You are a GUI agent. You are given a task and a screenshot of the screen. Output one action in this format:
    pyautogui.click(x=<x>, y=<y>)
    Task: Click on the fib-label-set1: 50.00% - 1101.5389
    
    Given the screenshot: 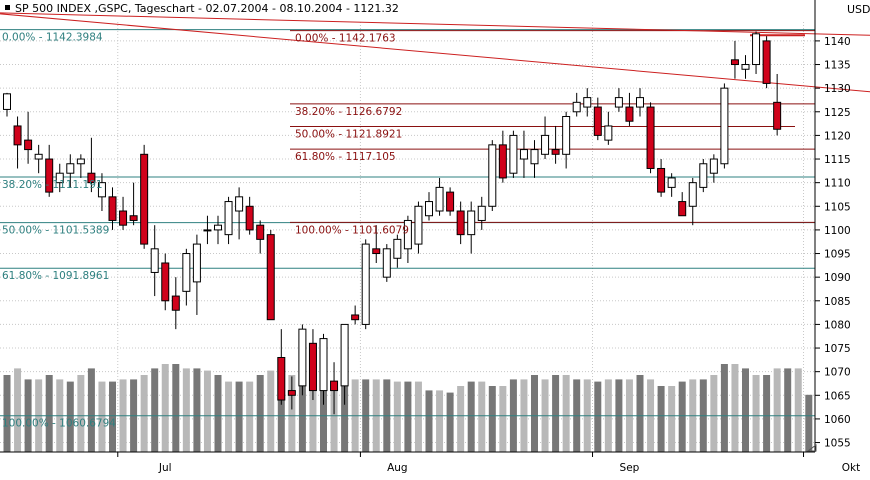 What is the action you would take?
    pyautogui.click(x=55, y=231)
    